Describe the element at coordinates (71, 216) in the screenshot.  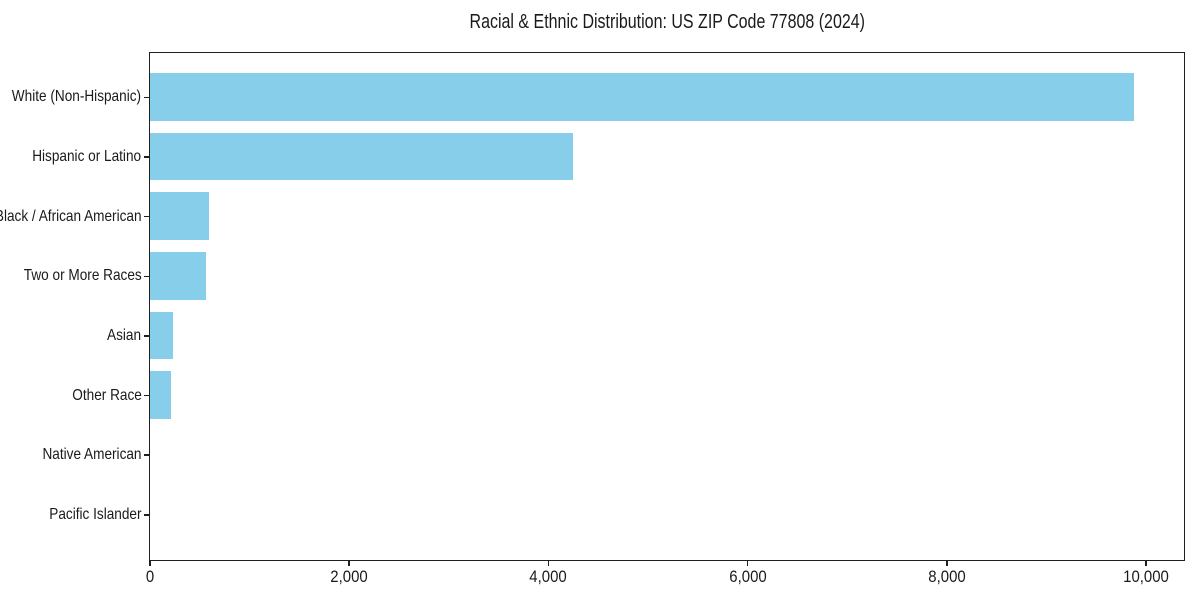
I see `y-tick-label: Black / African American` at that location.